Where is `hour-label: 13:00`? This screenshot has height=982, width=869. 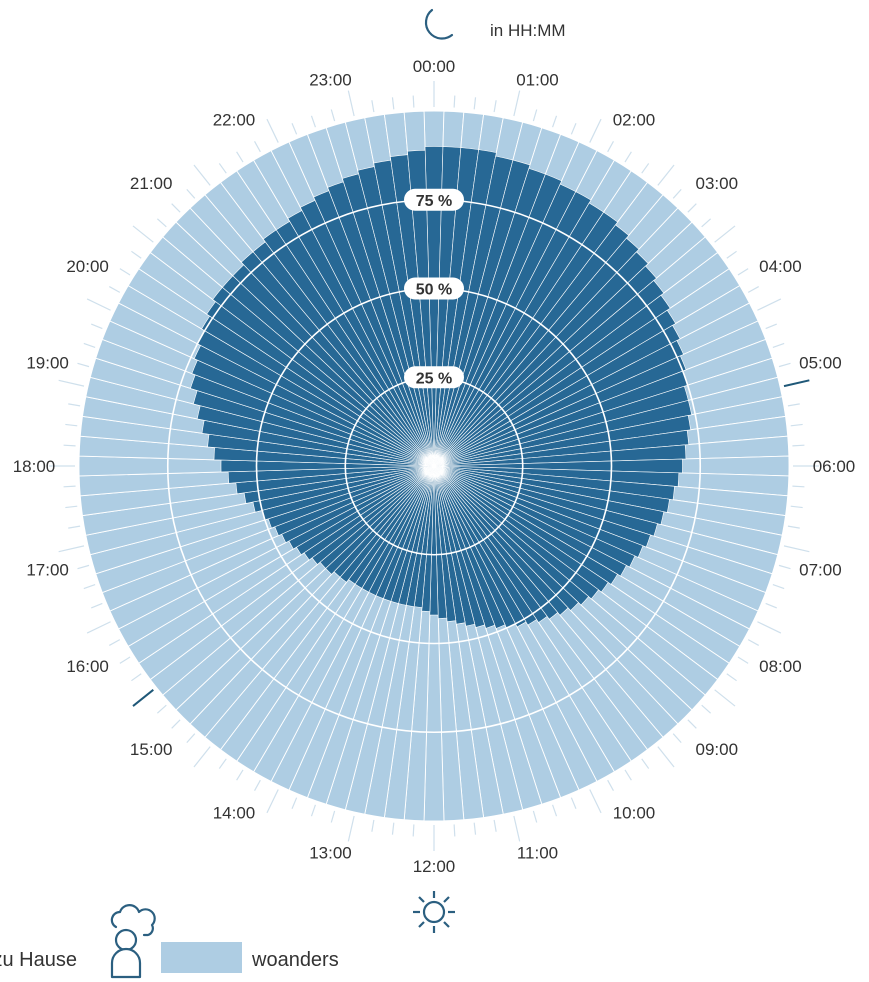 hour-label: 13:00 is located at coordinates (330, 852).